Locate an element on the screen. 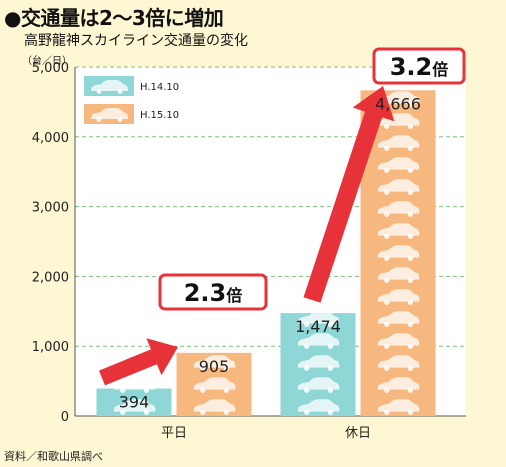 The height and width of the screenshot is (467, 506). ratio-value: 2.3 is located at coordinates (205, 293).